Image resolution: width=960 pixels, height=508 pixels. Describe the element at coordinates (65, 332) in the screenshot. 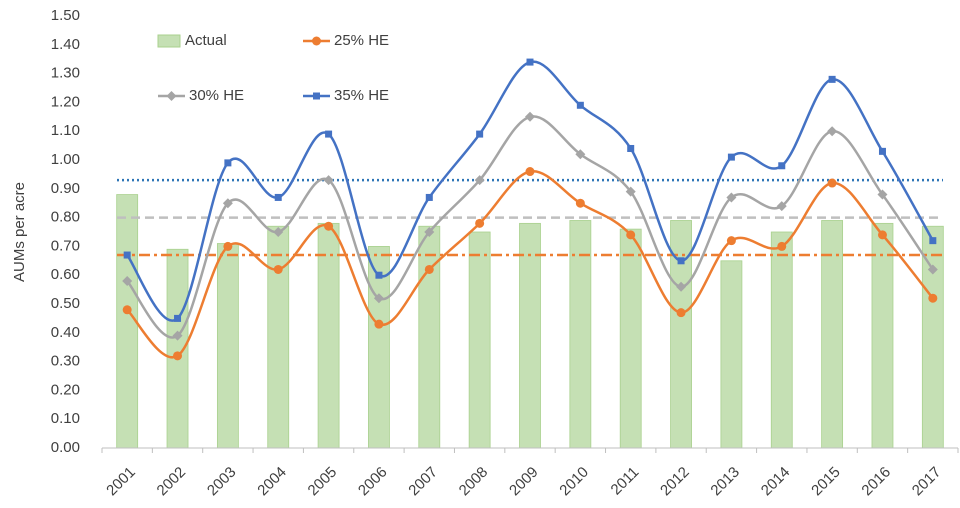

I see `y-tick-label: 0.40` at that location.